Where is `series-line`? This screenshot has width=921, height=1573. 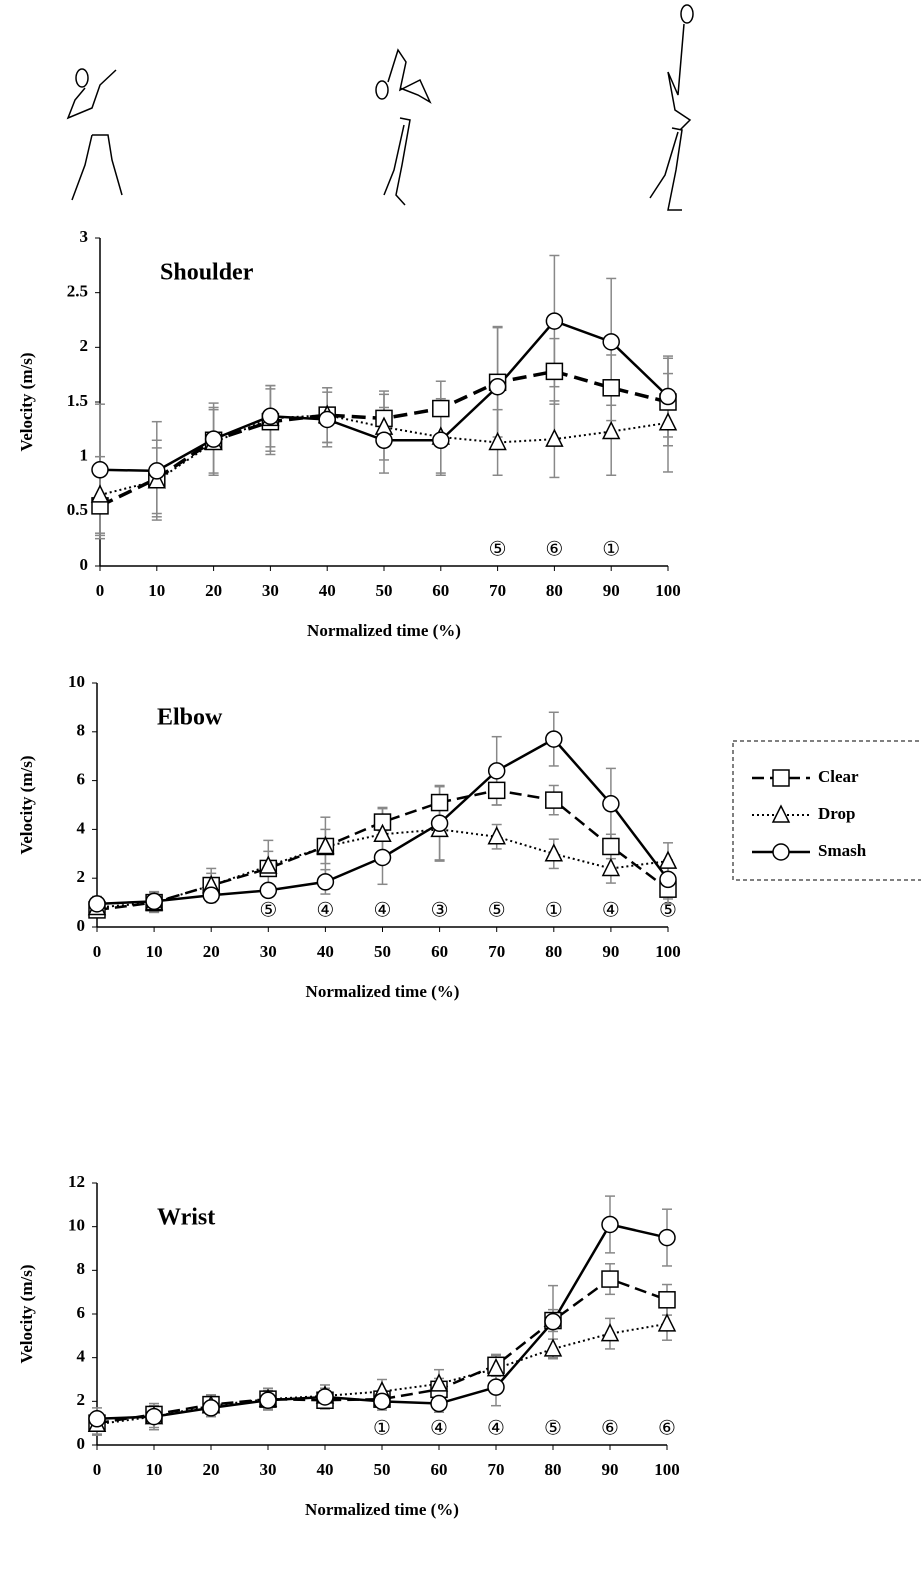 series-line is located at coordinates (382, 1374).